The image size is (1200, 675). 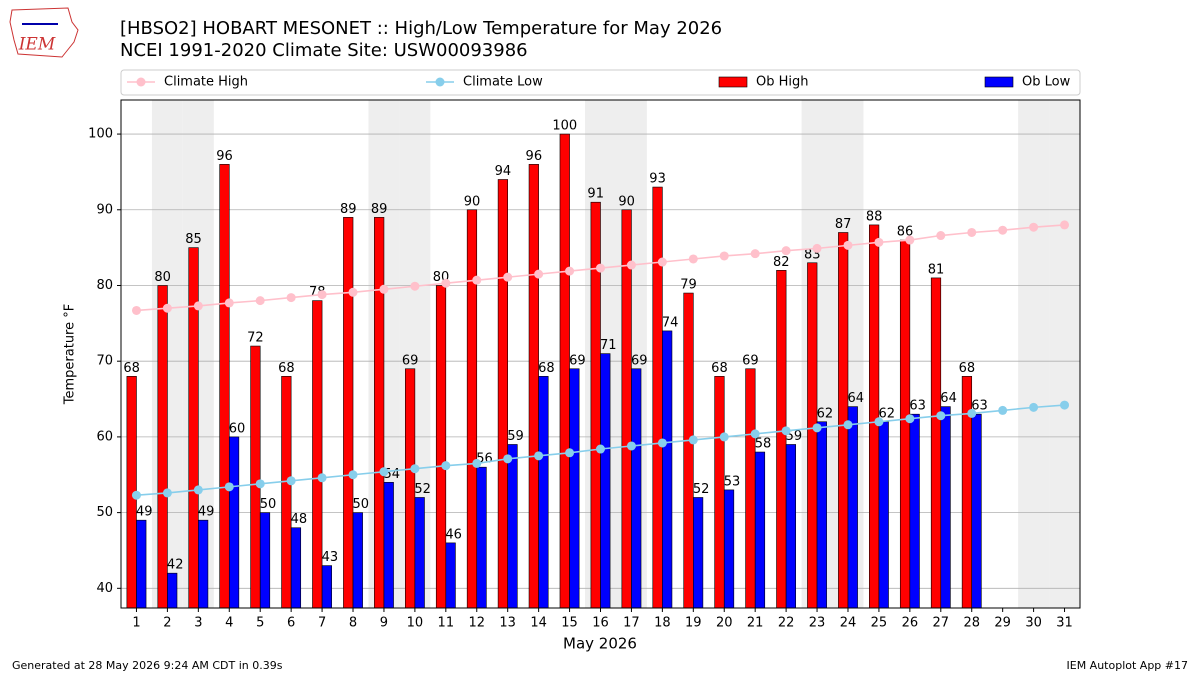 What do you see at coordinates (1128, 665) in the screenshot?
I see `footer-right: IEM Autoplot App #17` at bounding box center [1128, 665].